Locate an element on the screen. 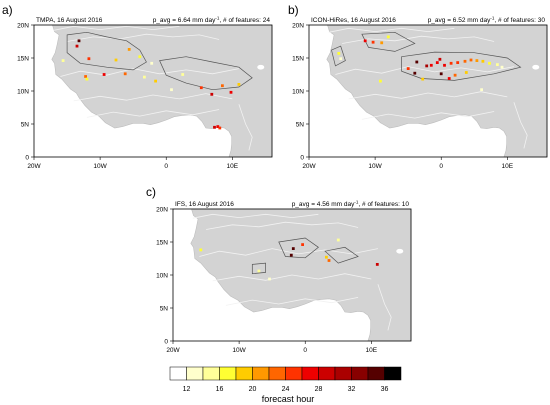  avg-text-a: p_avg = 6.64 mm day-1, # of features: 24 is located at coordinates (212, 20).